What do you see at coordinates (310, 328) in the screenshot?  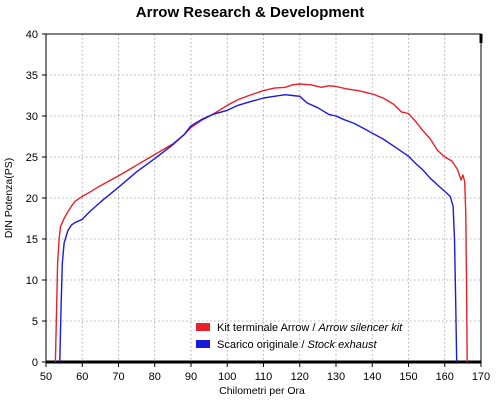 I see `legend-label-1: Kit terminale Arrow / Arrow silencer kit` at bounding box center [310, 328].